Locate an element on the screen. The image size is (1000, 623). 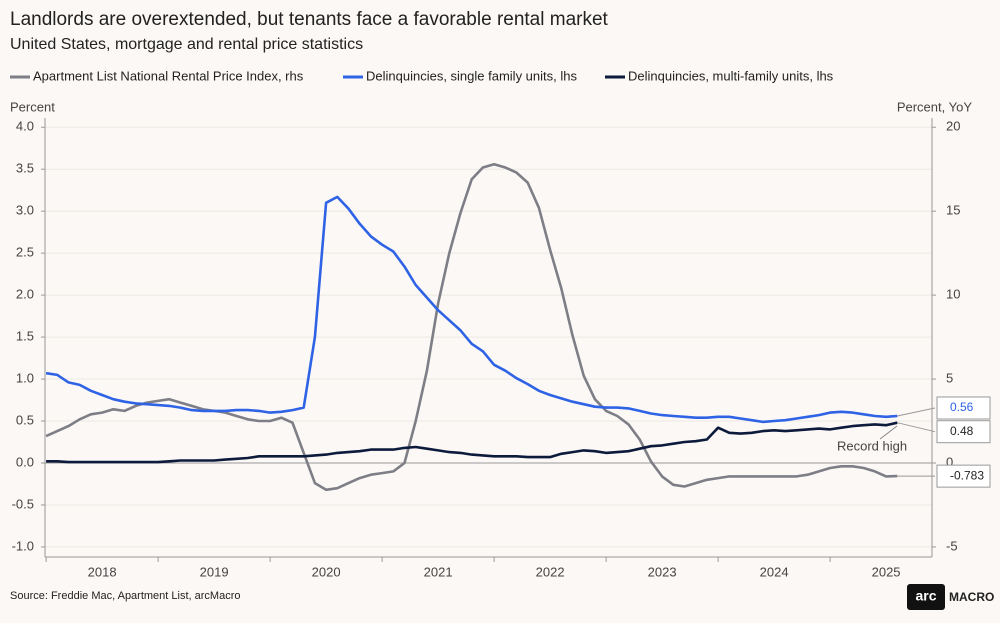
y-tick-label: 1.5 is located at coordinates (25, 336).